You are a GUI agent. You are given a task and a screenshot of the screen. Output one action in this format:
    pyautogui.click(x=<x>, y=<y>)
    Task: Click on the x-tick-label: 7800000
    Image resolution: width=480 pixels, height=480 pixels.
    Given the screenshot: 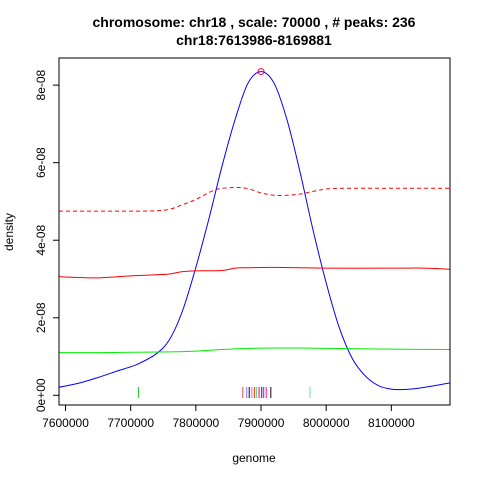 What is the action you would take?
    pyautogui.click(x=195, y=423)
    